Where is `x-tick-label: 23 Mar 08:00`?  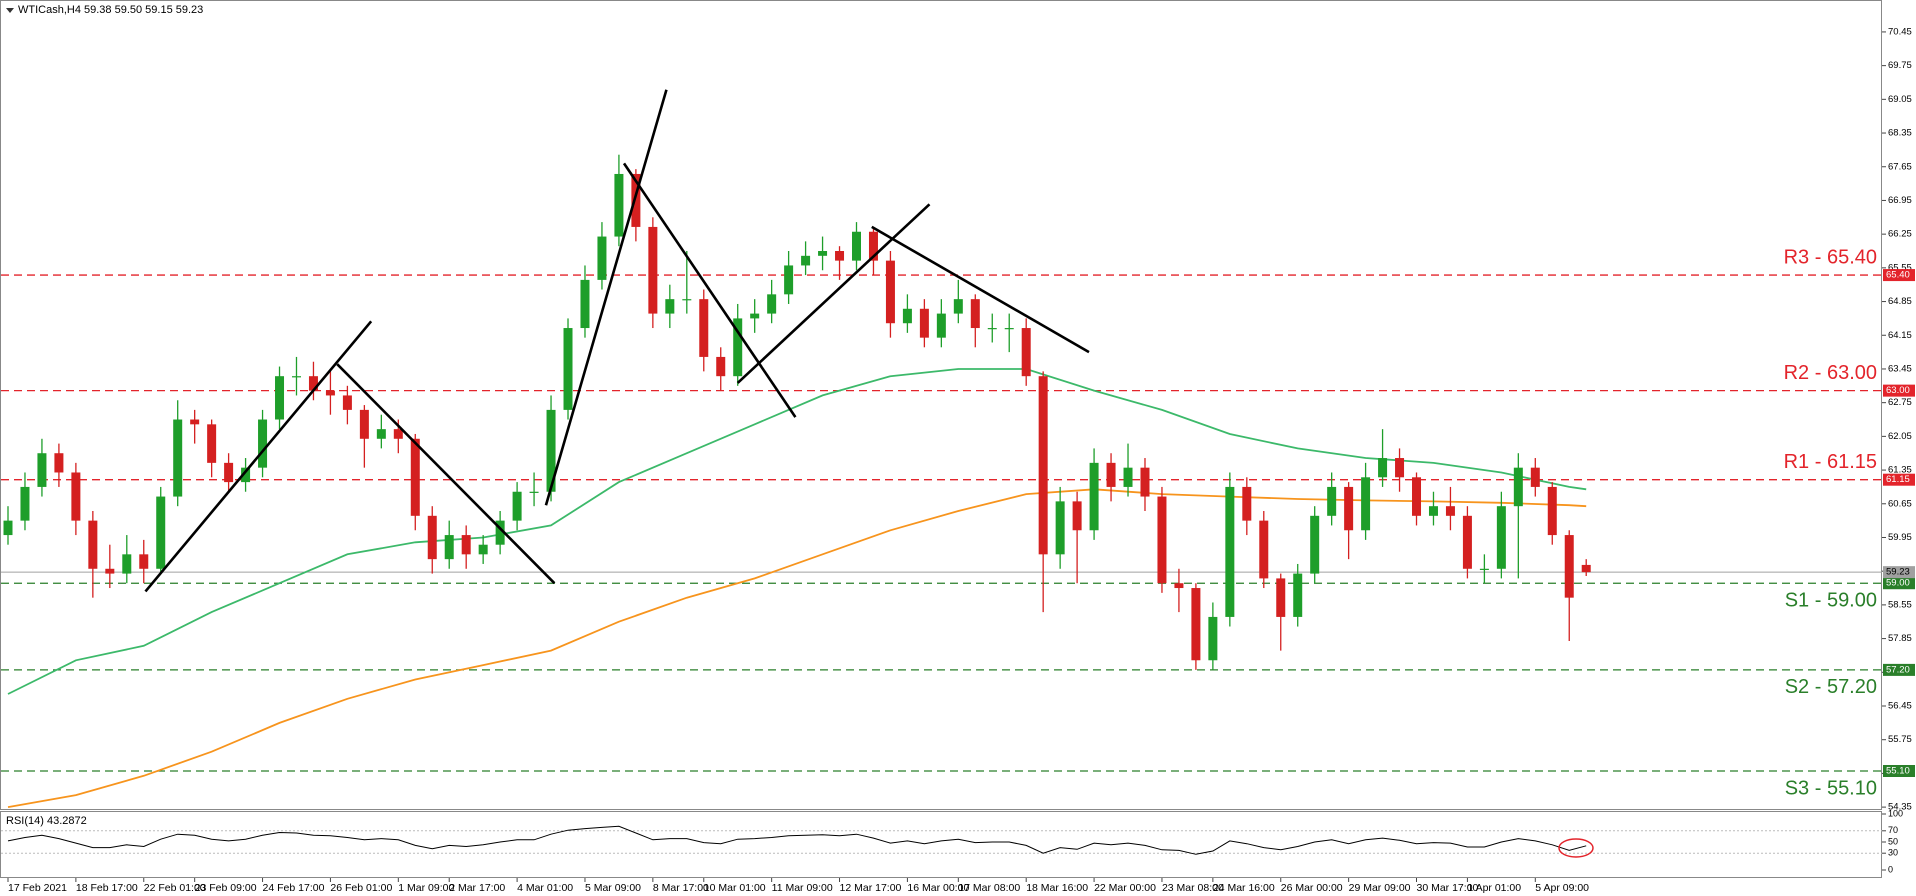
x-tick-label: 23 Mar 08:00 is located at coordinates (1193, 888).